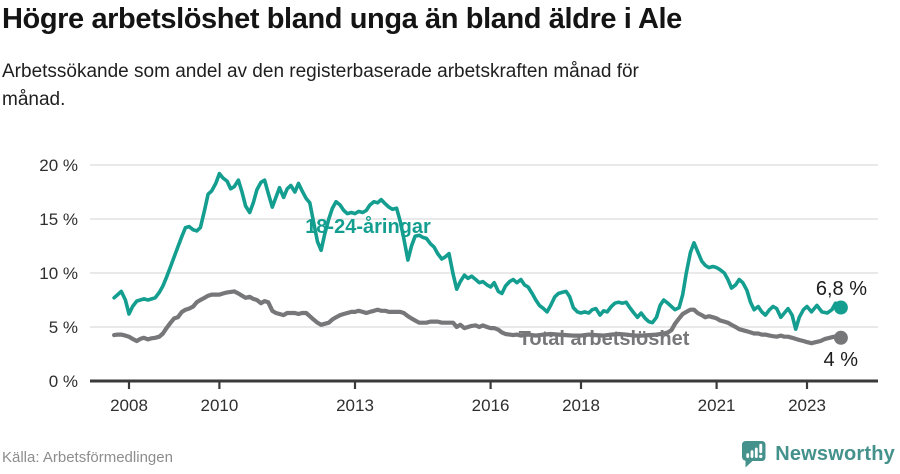  What do you see at coordinates (841, 360) in the screenshot?
I see `end-value-label-total: 4 %` at bounding box center [841, 360].